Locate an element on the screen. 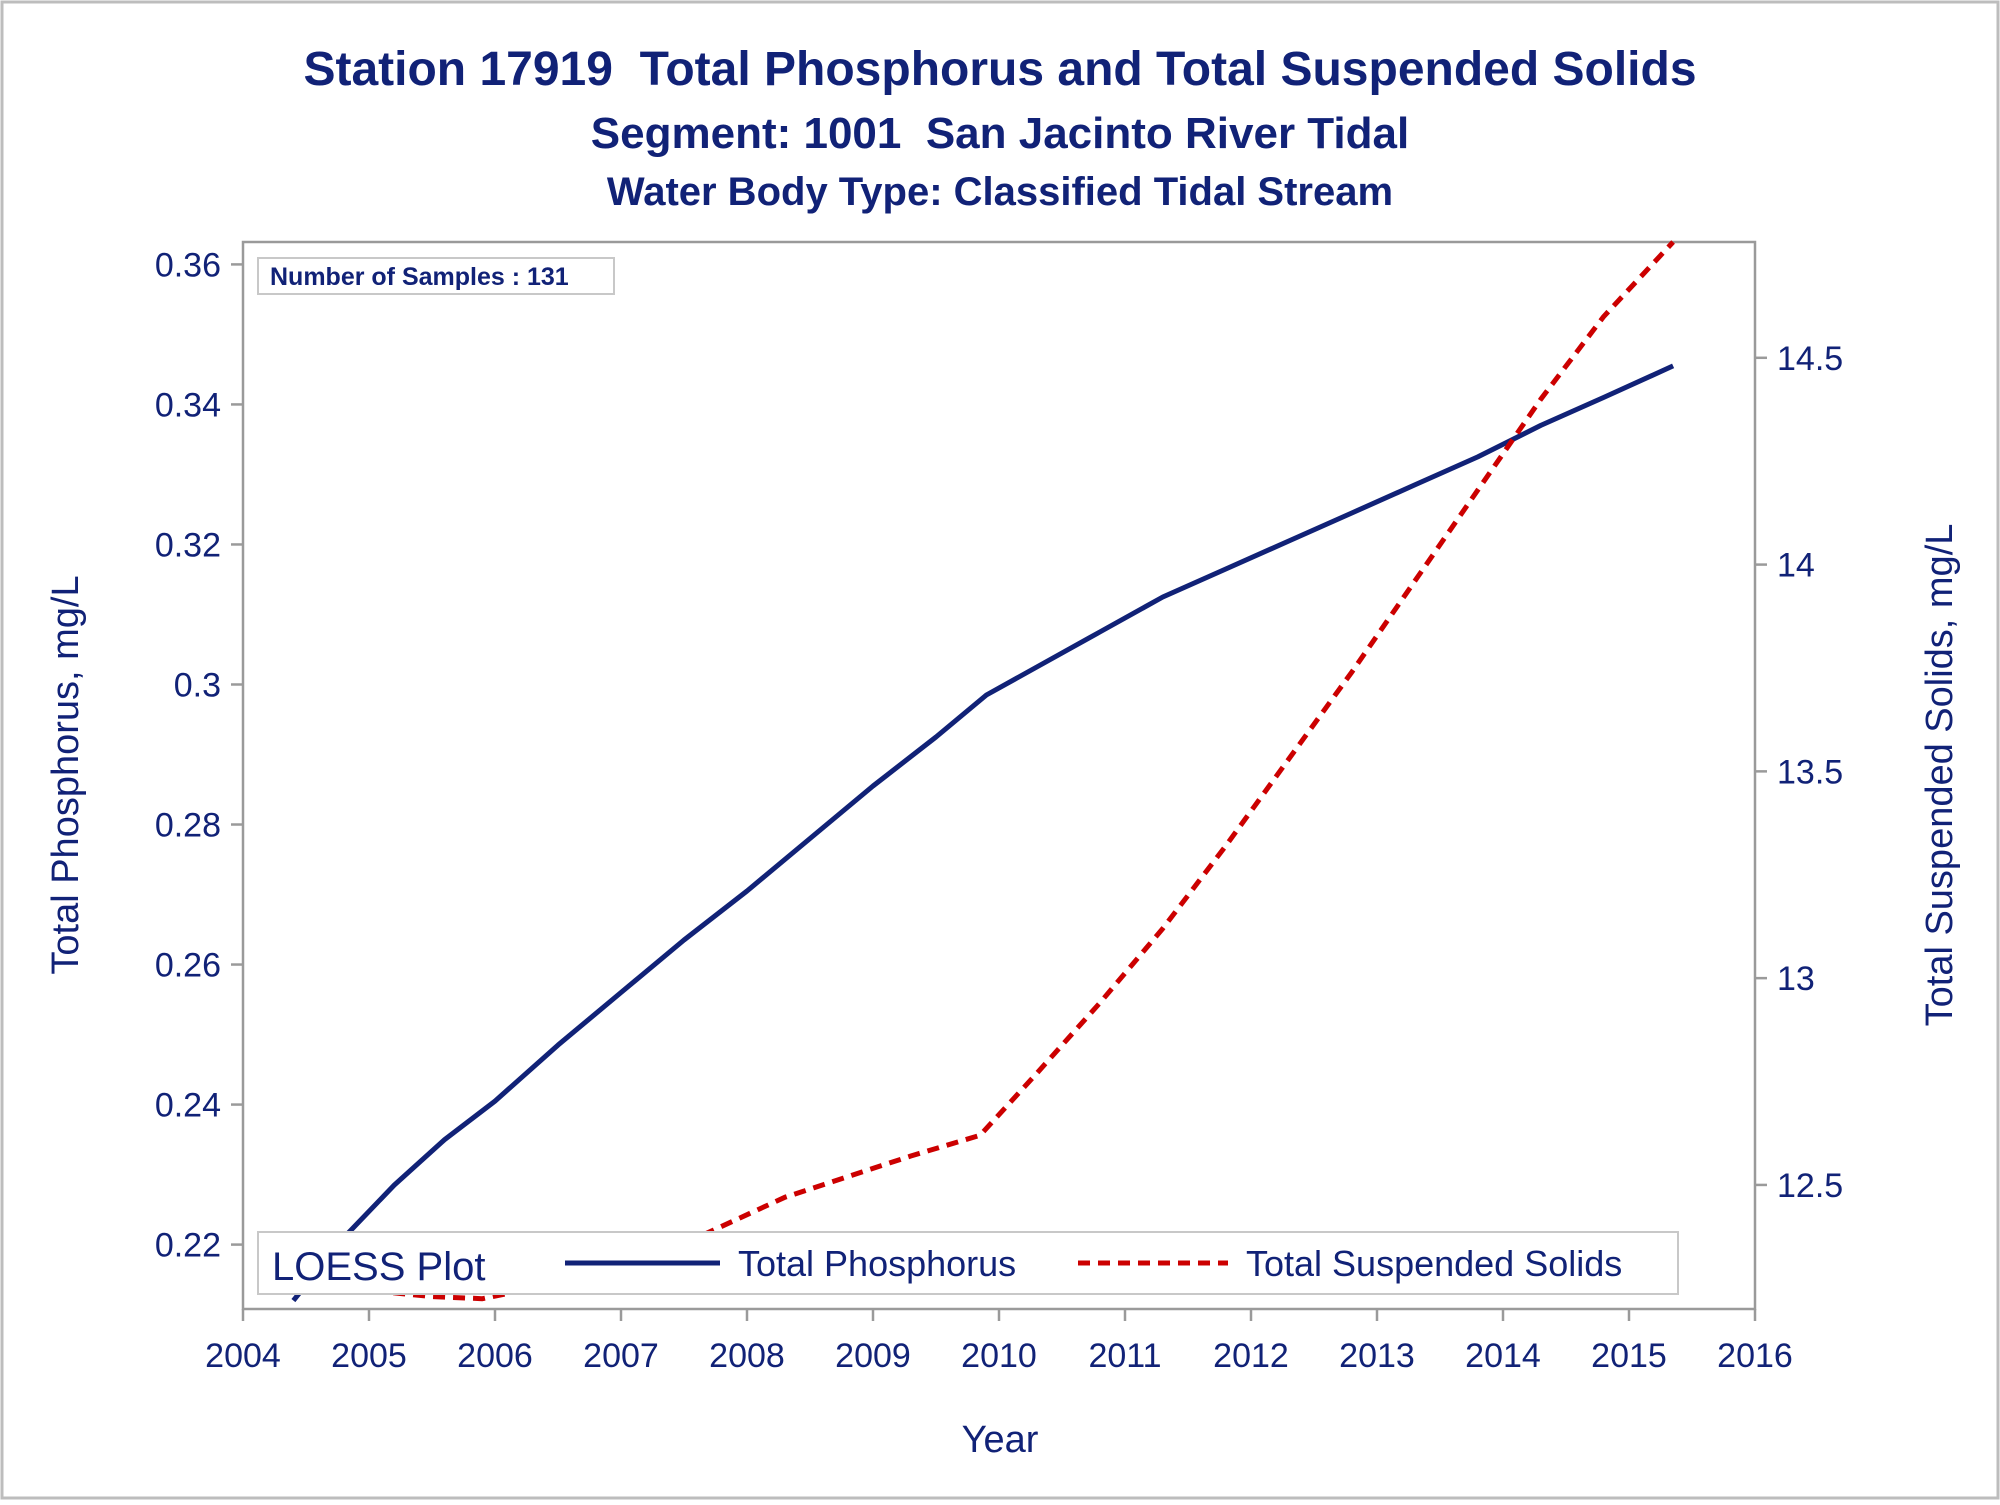 The height and width of the screenshot is (1505, 2000). y-right-tick-label: 14.5 is located at coordinates (1810, 359).